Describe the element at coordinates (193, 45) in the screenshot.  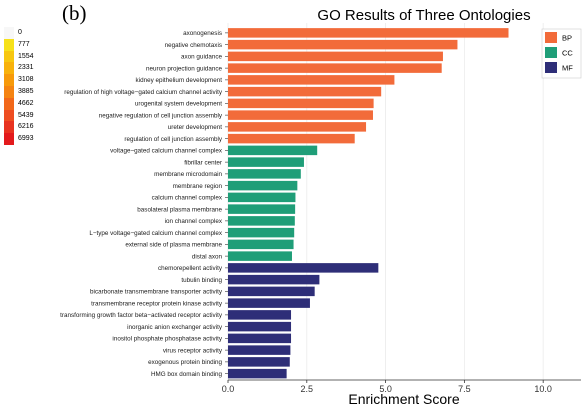
I see `category-label: negative chemotaxis` at that location.